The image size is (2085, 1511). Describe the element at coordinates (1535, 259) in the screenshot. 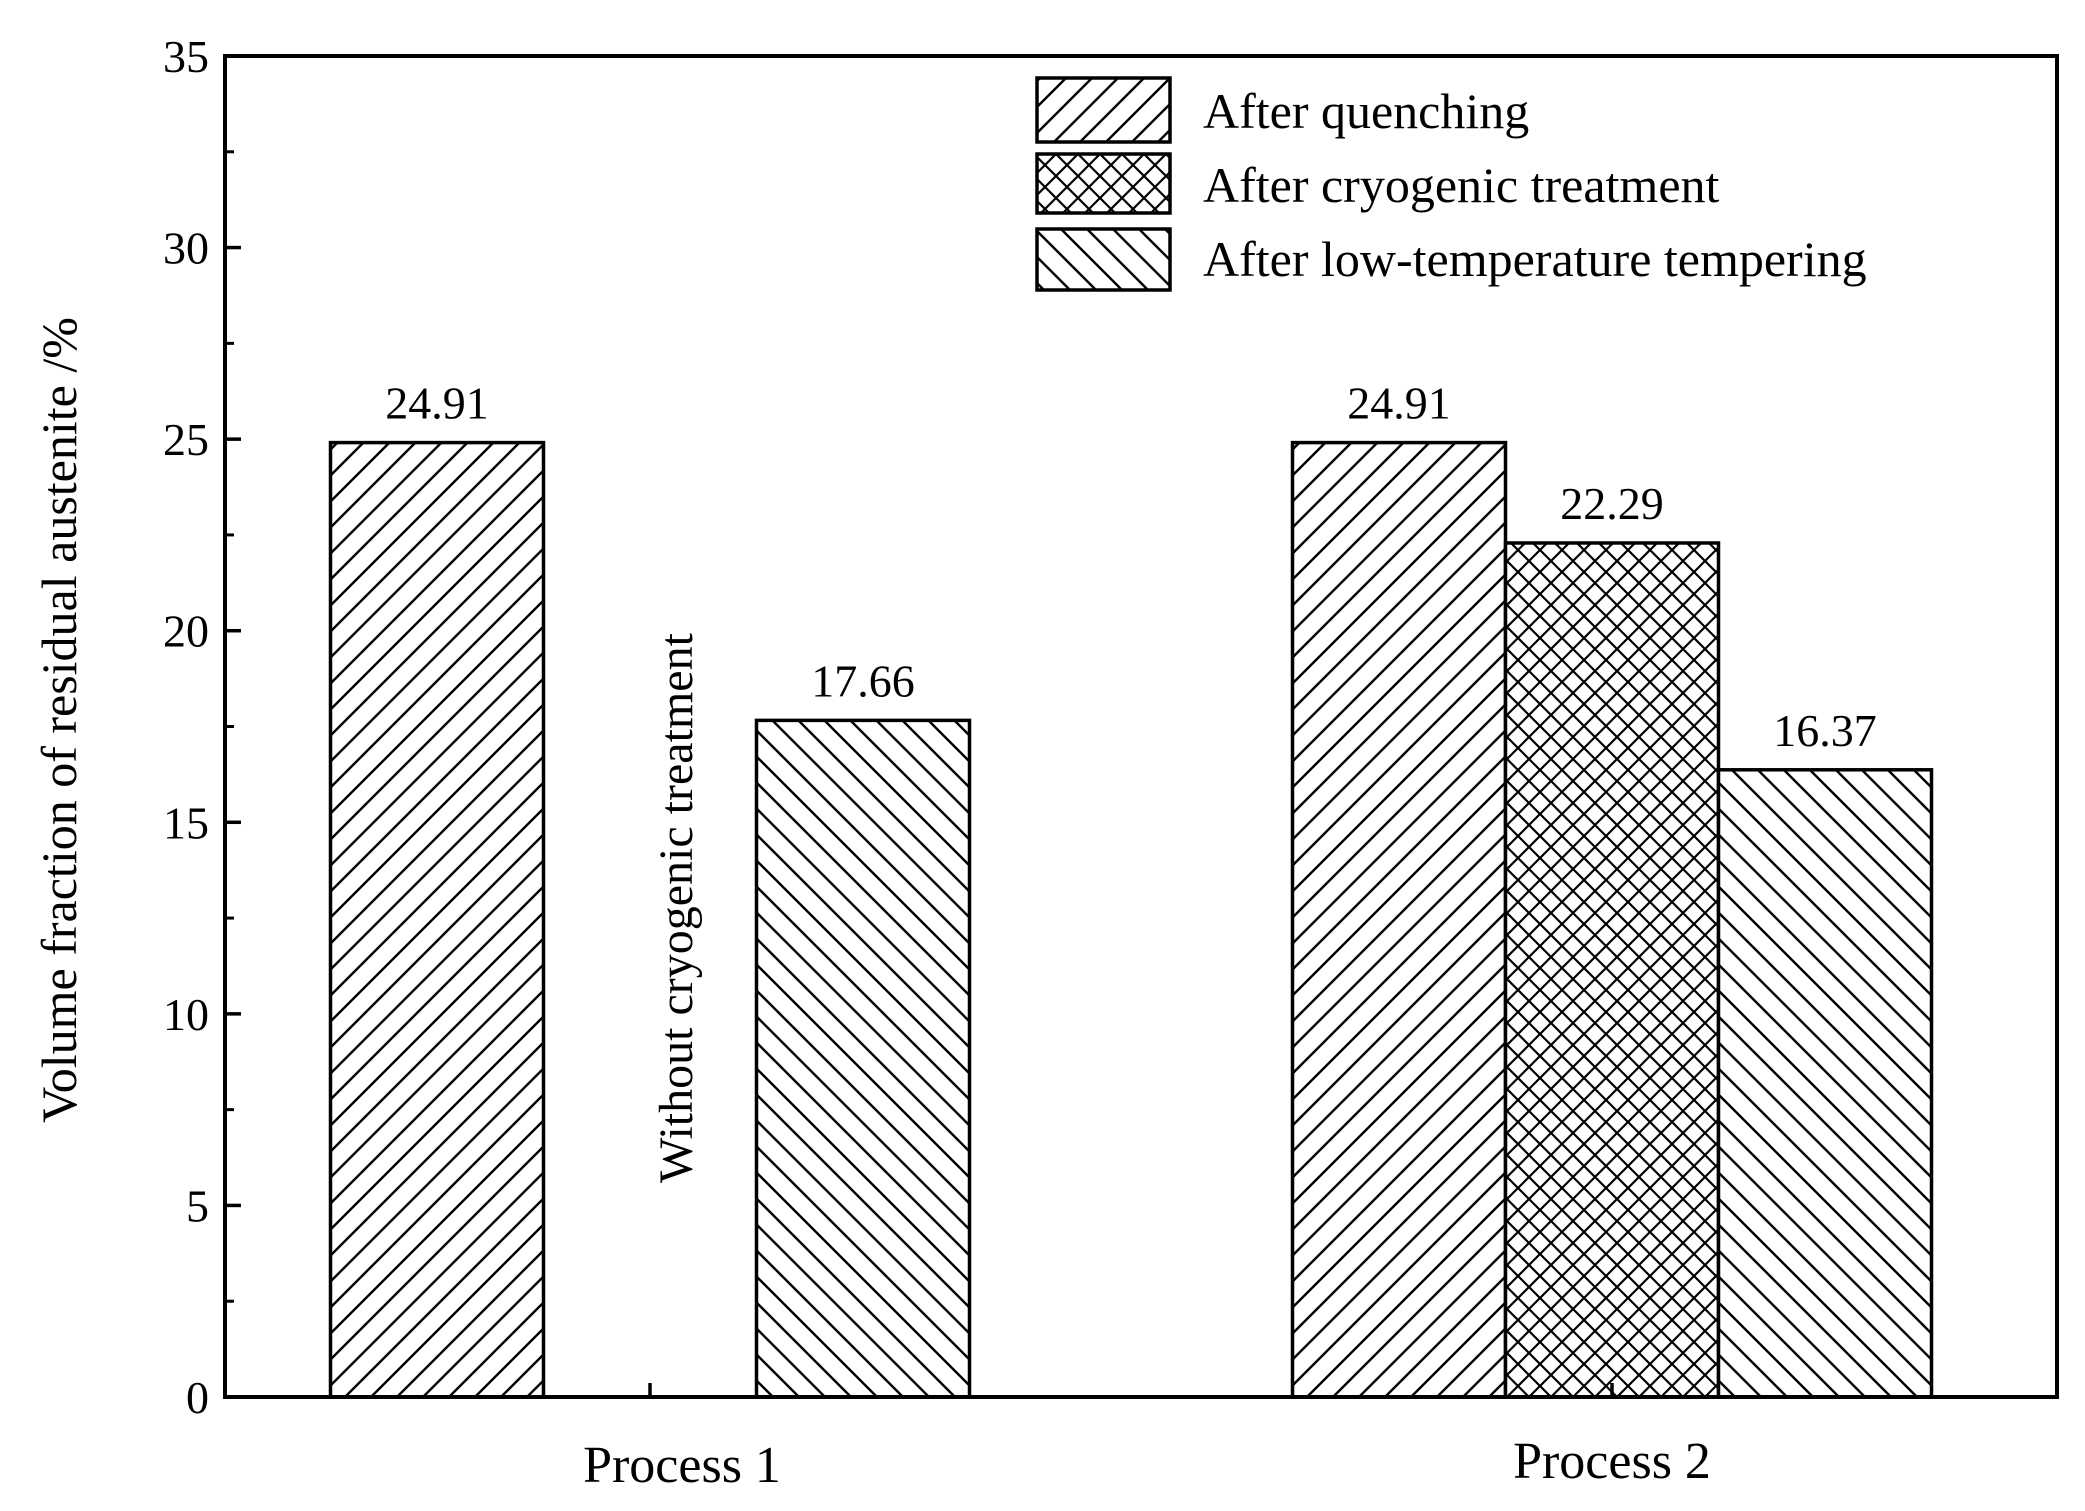

I see `legend-label-after-tempering: After low-temperature tempering` at that location.